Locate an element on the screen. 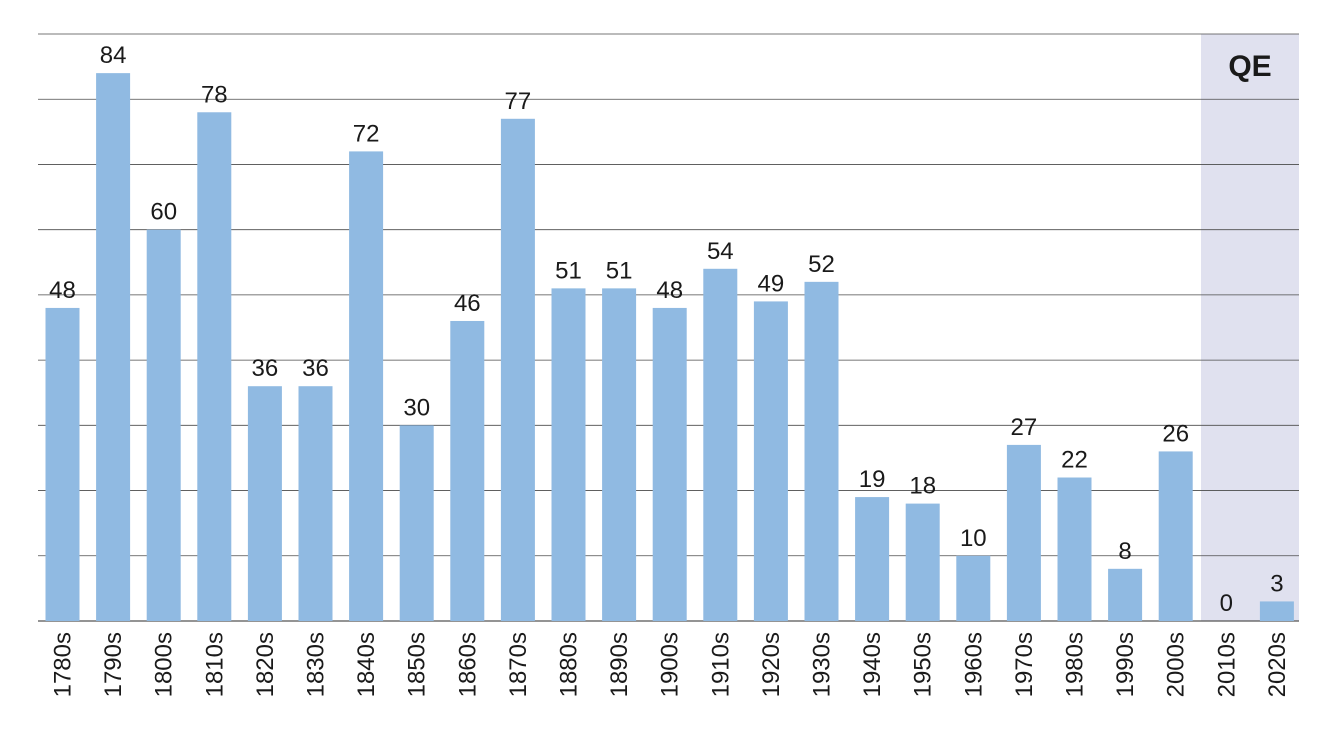  value-label-1830s: 36 is located at coordinates (315, 368).